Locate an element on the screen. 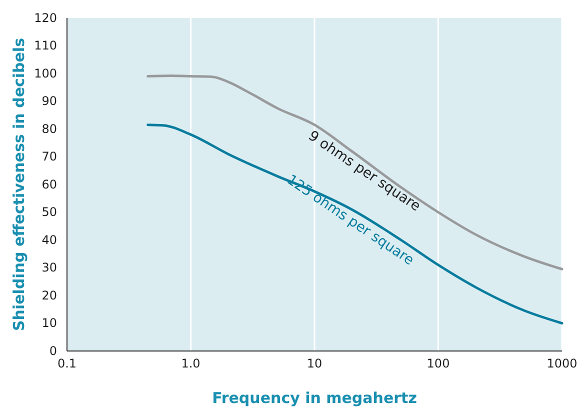 The height and width of the screenshot is (410, 584). x-tick-label: 100 is located at coordinates (438, 363).